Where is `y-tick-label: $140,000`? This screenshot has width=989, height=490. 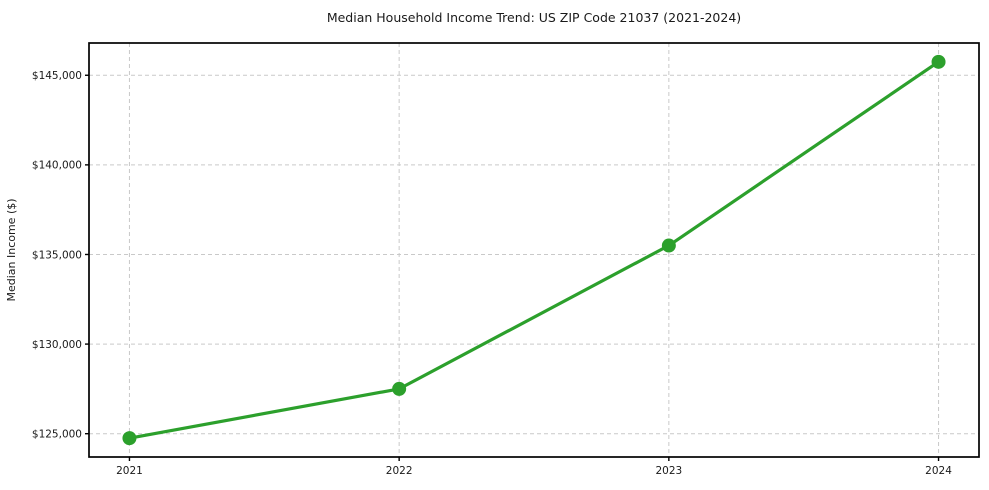
y-tick-label: $140,000 is located at coordinates (57, 166).